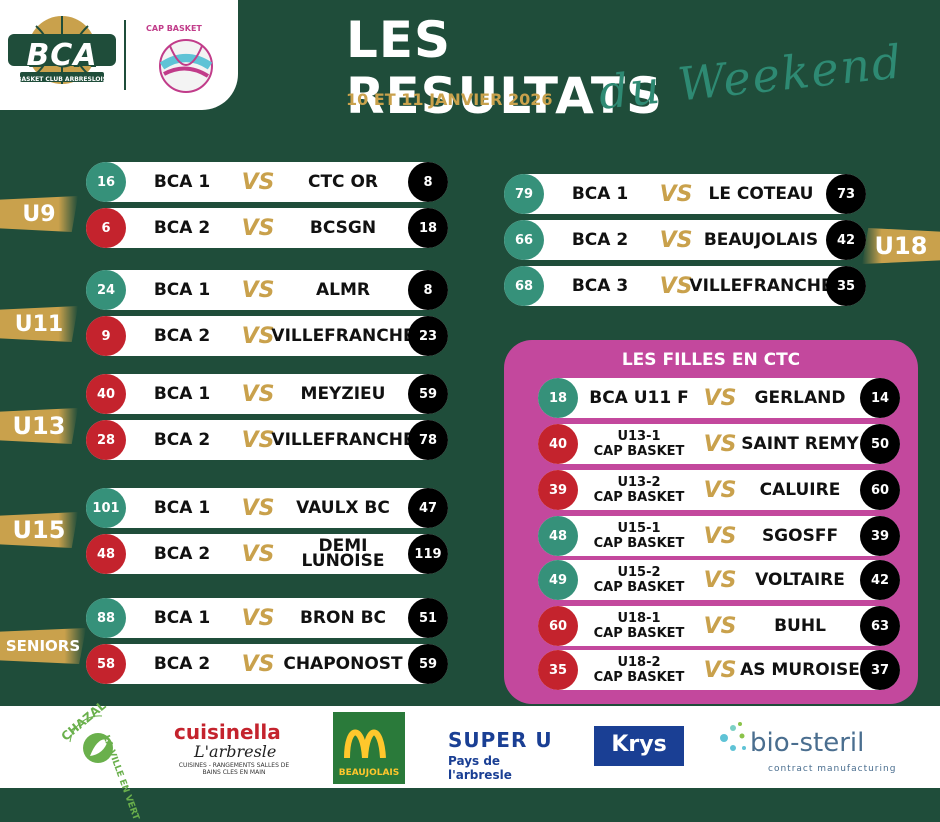  Describe the element at coordinates (639, 482) in the screenshot. I see `home-team-line1: U13-2` at that location.